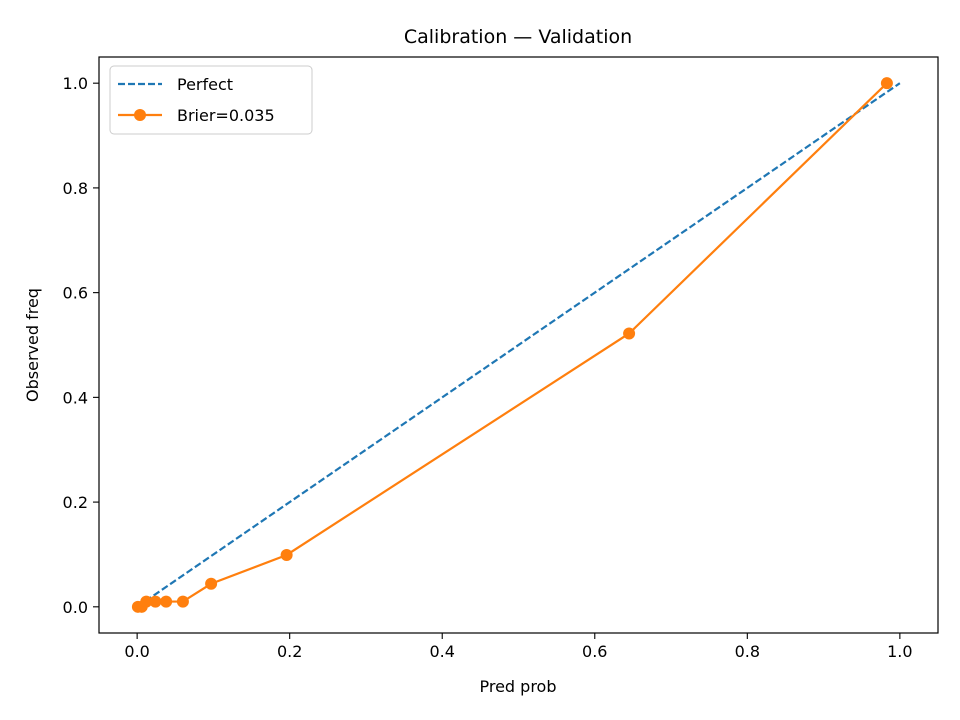  Describe the element at coordinates (518, 37) in the screenshot. I see `chart-title: Calibration — Validation` at that location.